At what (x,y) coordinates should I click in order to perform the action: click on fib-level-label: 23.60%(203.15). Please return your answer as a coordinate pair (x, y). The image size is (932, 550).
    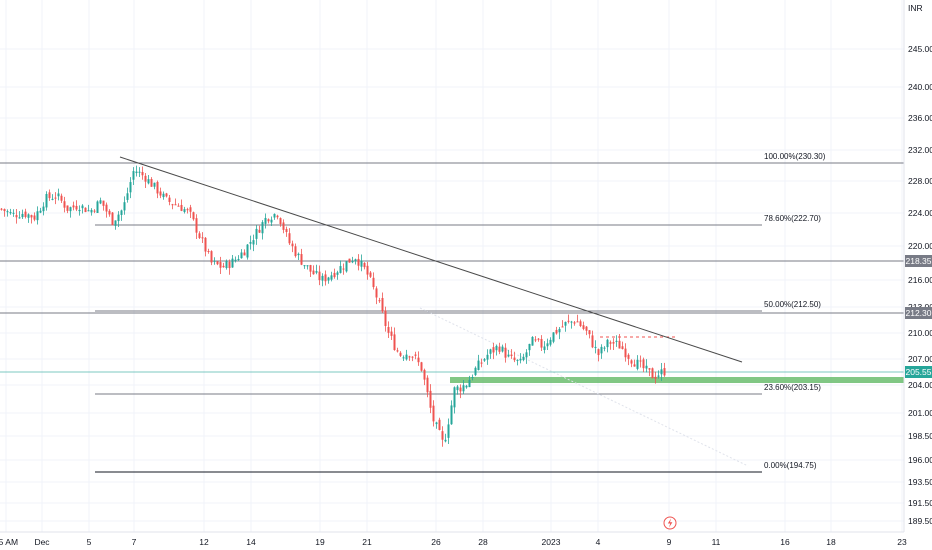
    Looking at the image, I should click on (792, 387).